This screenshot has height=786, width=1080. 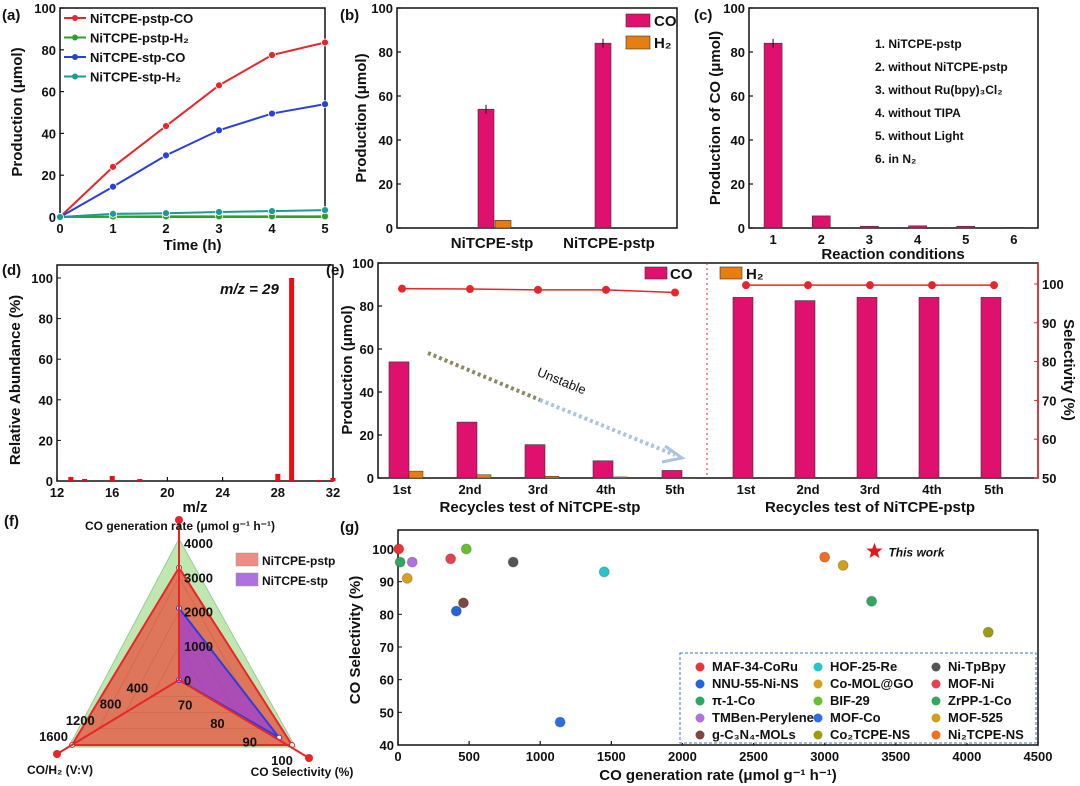 What do you see at coordinates (755, 666) in the screenshot?
I see `legend-label: MAF-34-CoRu` at bounding box center [755, 666].